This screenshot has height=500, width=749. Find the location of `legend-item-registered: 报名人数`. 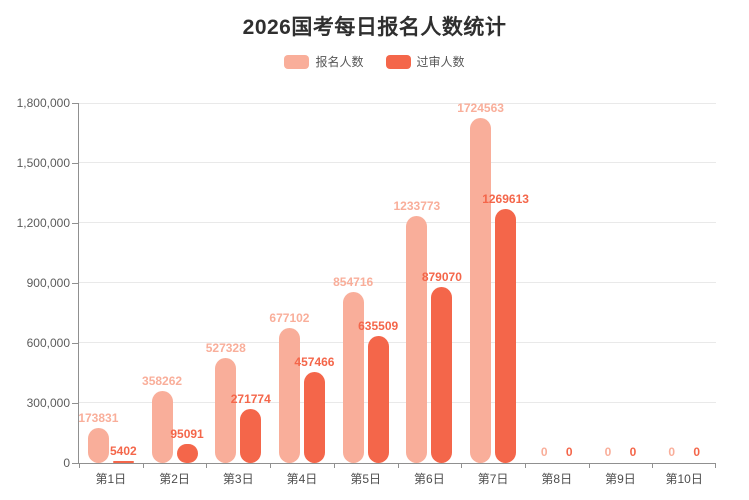

legend-item-registered: 报名人数 is located at coordinates (324, 61).